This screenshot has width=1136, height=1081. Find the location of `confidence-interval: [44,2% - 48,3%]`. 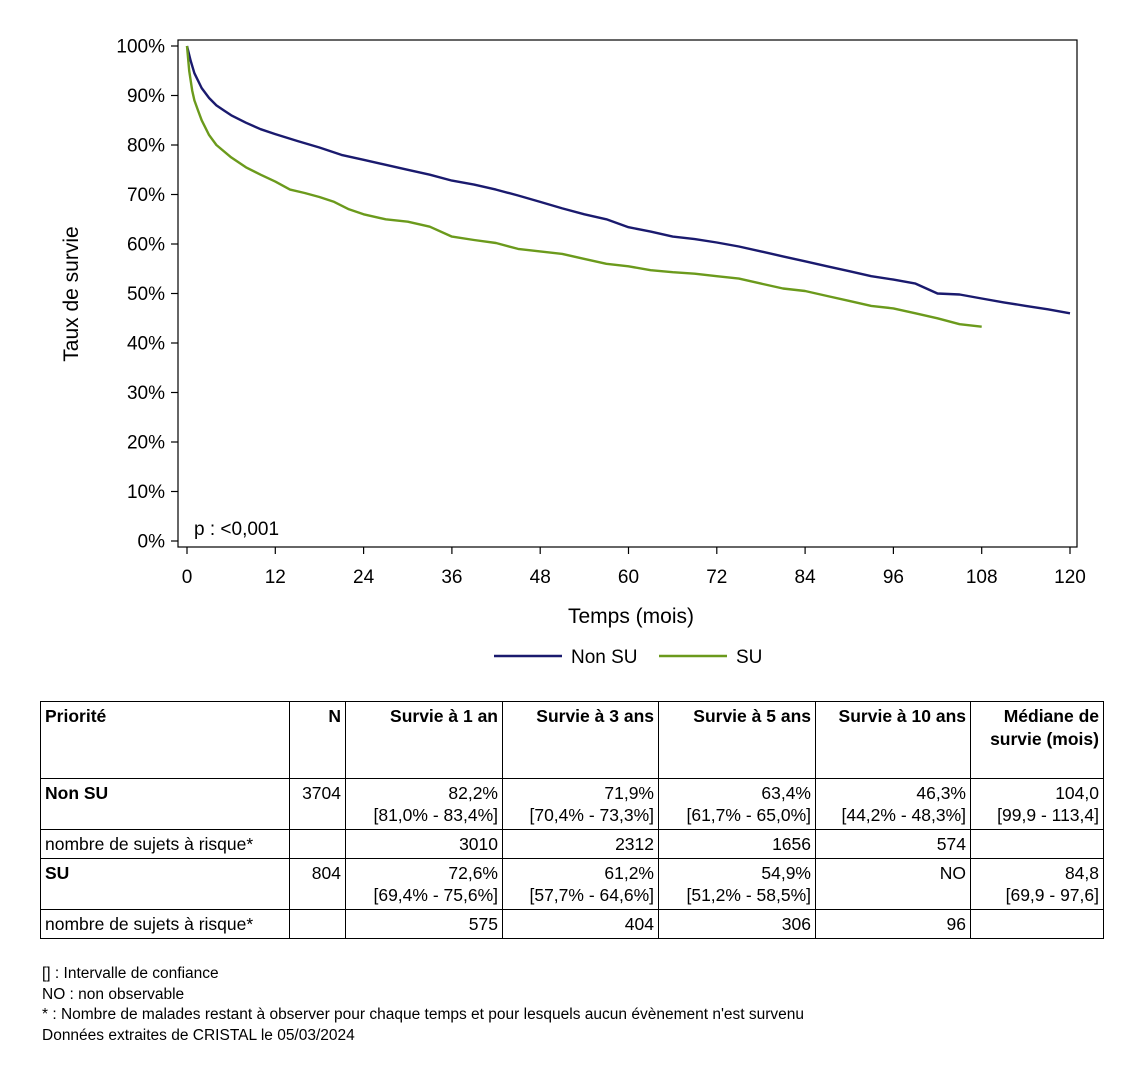

confidence-interval: [44,2% - 48,3%] is located at coordinates (903, 815).